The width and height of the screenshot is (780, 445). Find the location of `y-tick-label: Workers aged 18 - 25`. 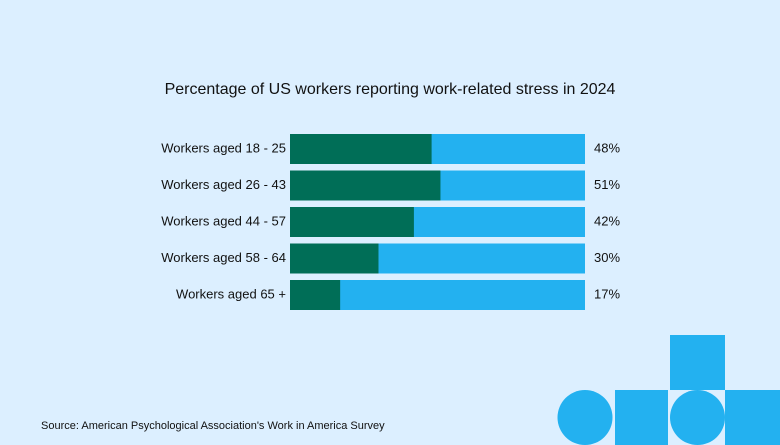

y-tick-label: Workers aged 18 - 25 is located at coordinates (223, 147).